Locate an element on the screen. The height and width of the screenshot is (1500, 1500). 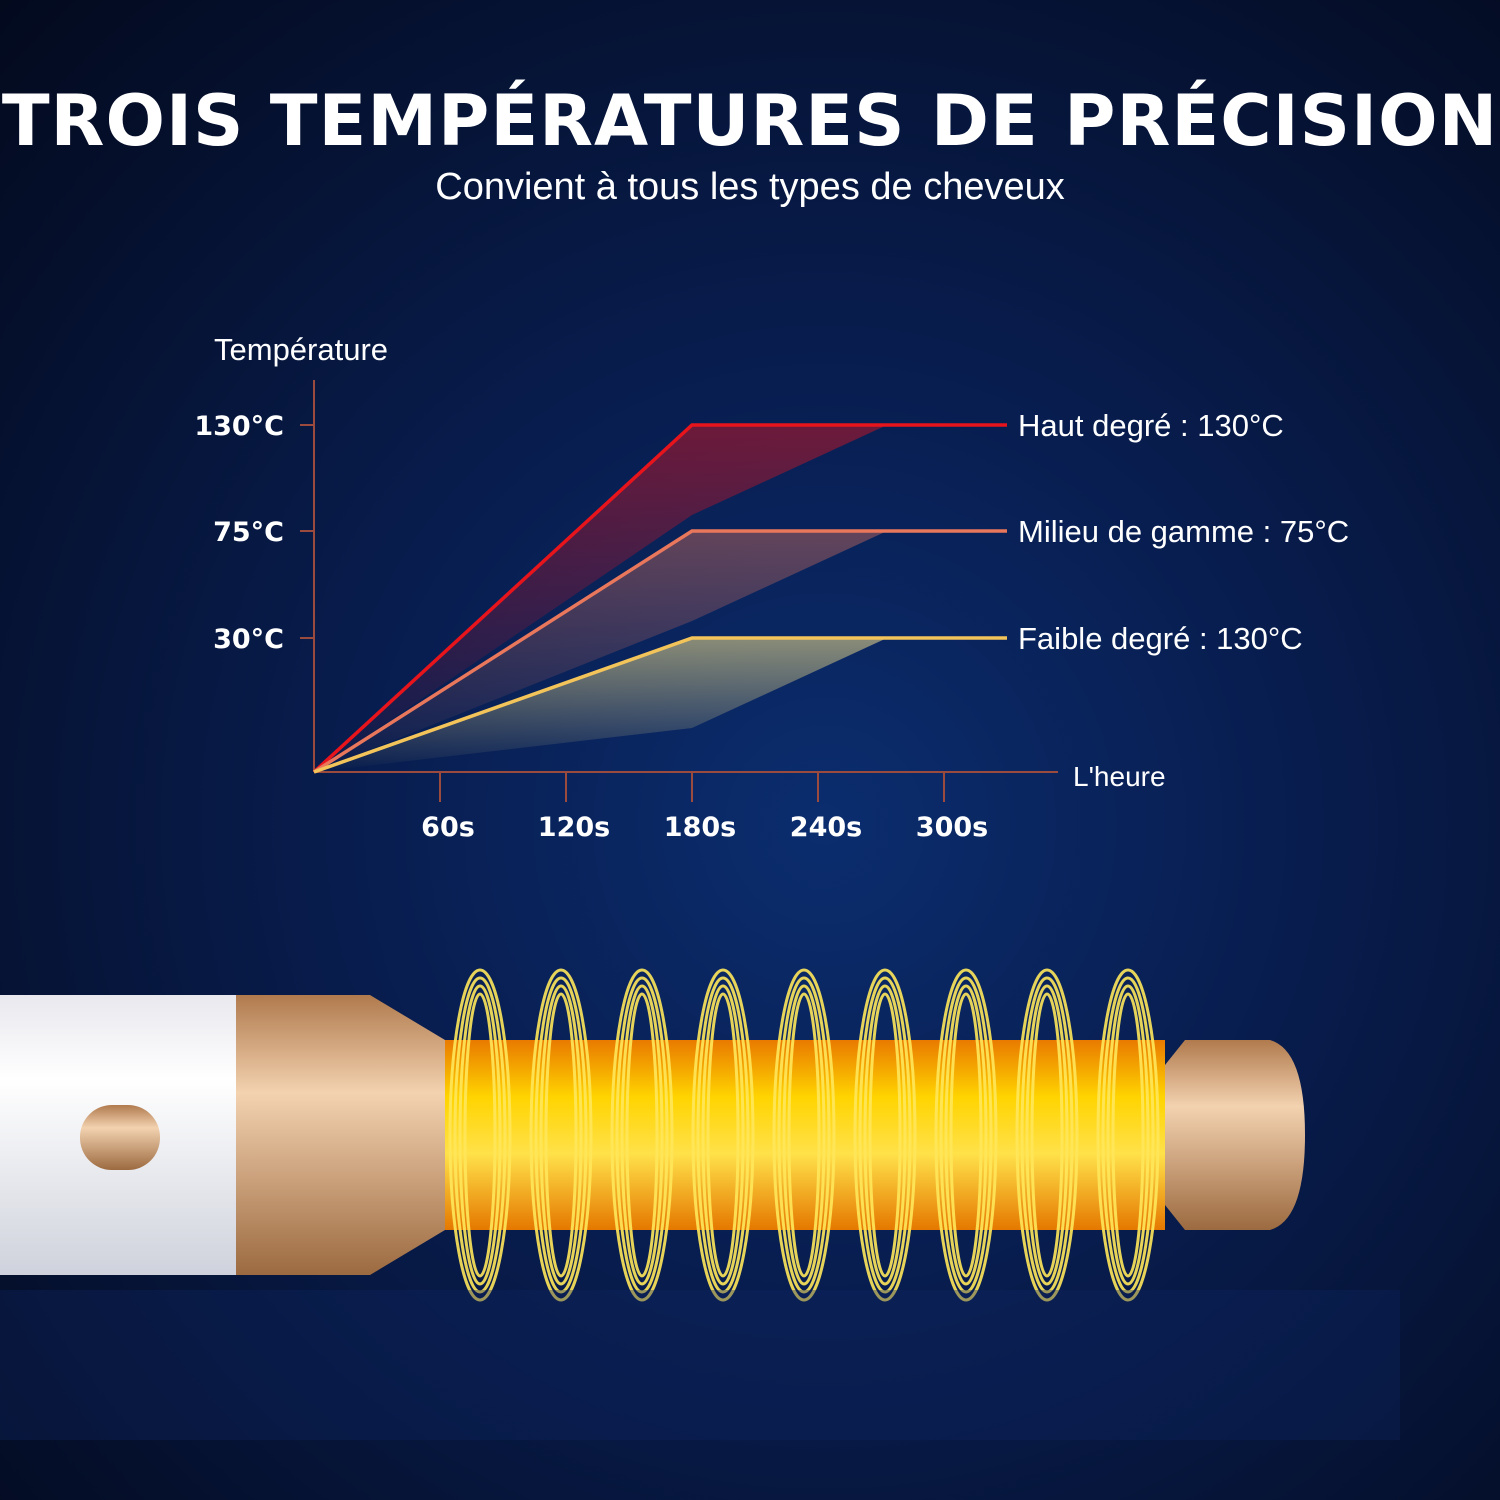
heat-wave-rings is located at coordinates (804, 1135).